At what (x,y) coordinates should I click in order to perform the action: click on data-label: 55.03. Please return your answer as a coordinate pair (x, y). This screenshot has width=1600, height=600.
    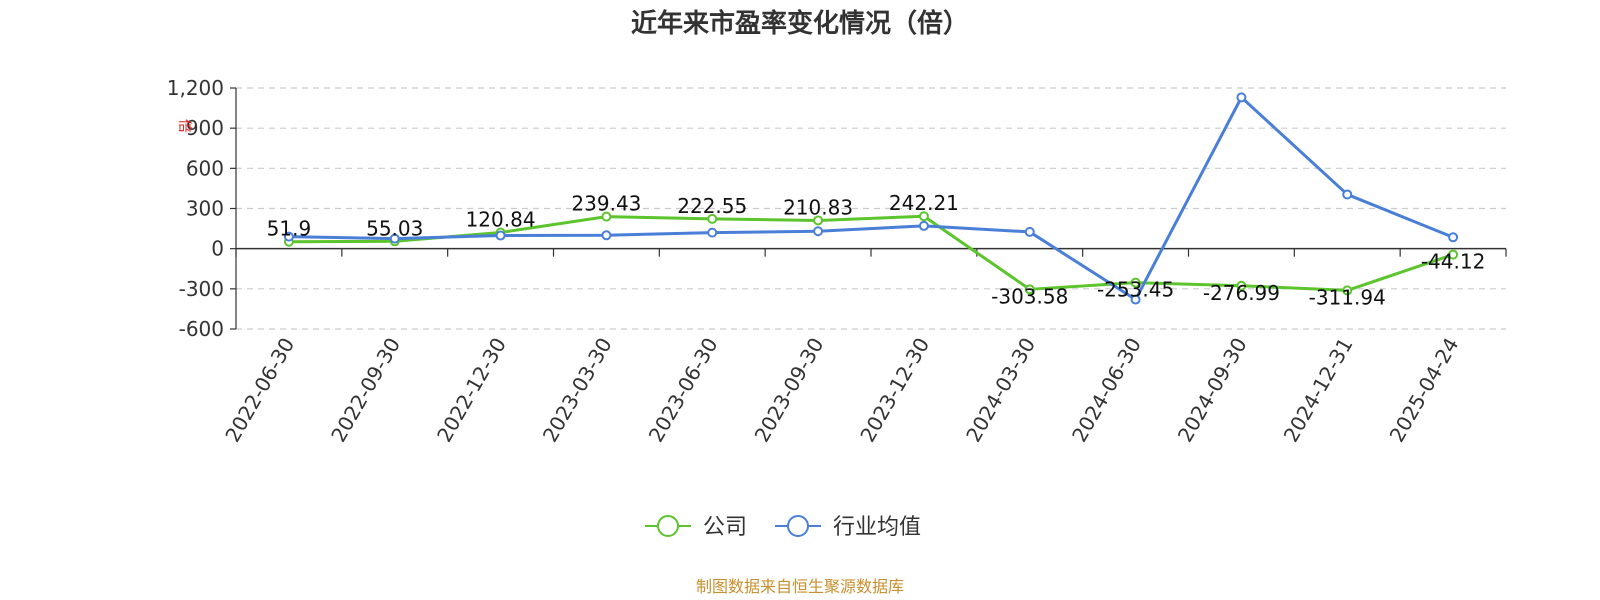
    Looking at the image, I should click on (394, 228).